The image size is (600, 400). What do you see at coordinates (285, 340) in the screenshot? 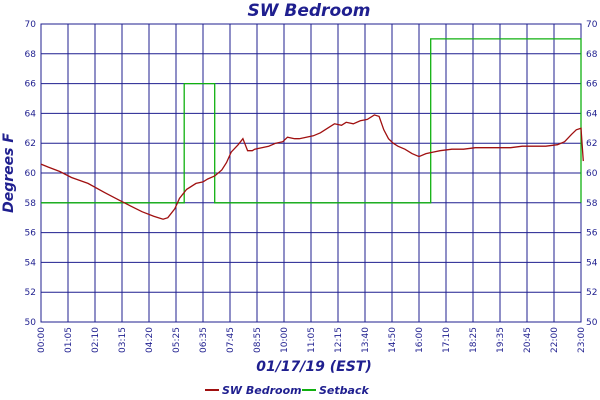
I see `x-tick-label: 10:00` at bounding box center [285, 340].